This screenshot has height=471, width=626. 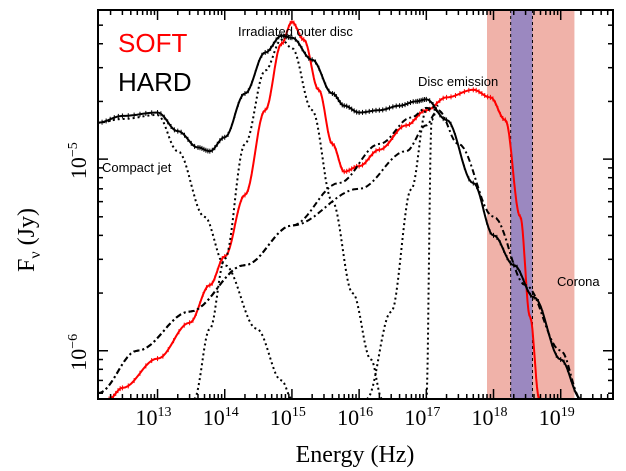 What do you see at coordinates (155, 82) in the screenshot?
I see `legend-hard: HARD` at bounding box center [155, 82].